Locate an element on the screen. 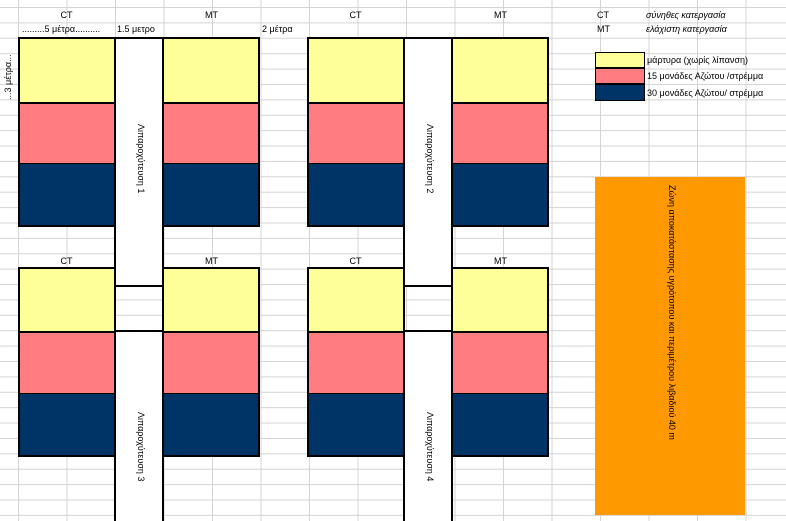 The width and height of the screenshot is (786, 521). strip-3-label: Λιπαροχύτευση 3 is located at coordinates (141, 447).